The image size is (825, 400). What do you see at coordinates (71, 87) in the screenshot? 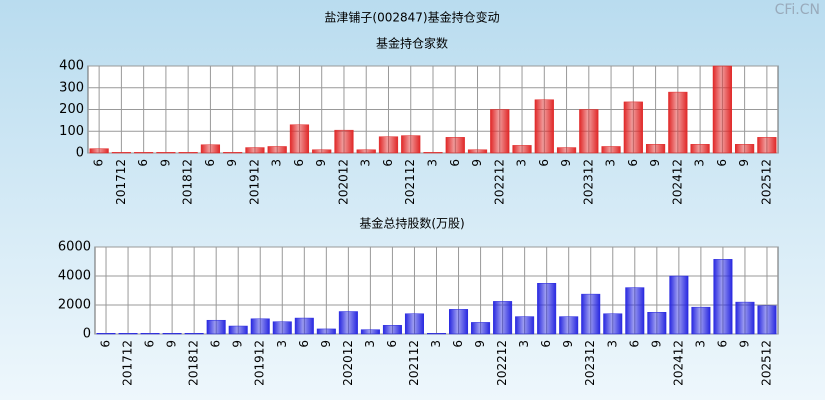
I see `y-tick-label: 300` at bounding box center [71, 87].